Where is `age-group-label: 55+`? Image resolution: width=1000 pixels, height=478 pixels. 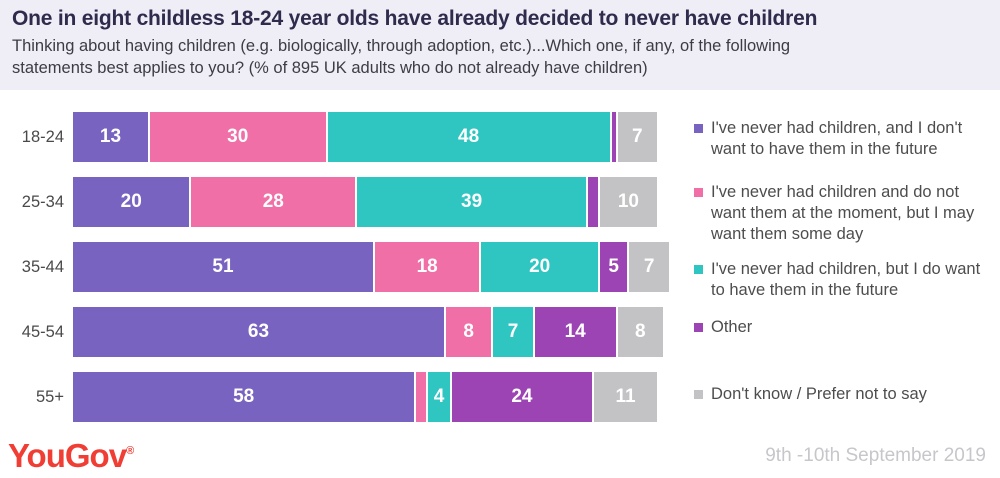
age-group-label: 55+ is located at coordinates (50, 396).